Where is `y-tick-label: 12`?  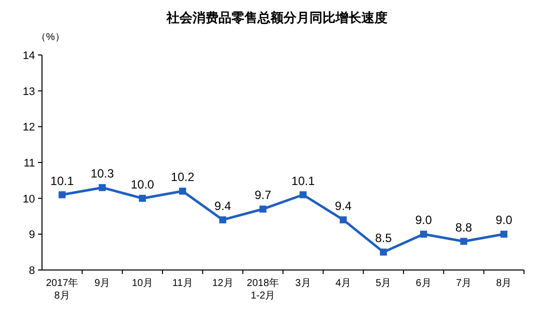 y-tick-label: 12 is located at coordinates (28, 128).